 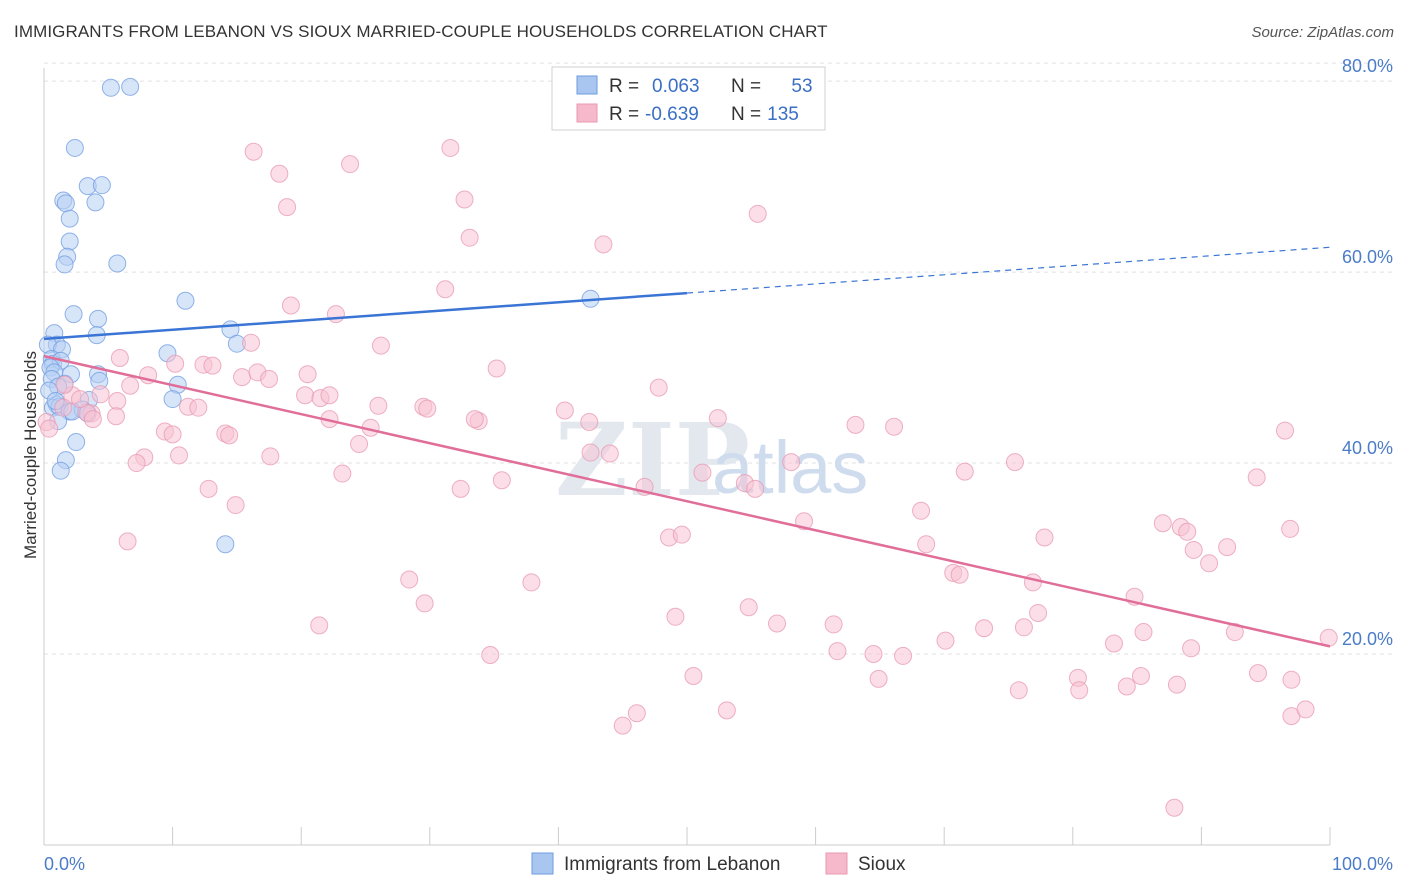 What do you see at coordinates (672, 864) in the screenshot?
I see `bottom-legend-label-lebanon: Immigrants from Lebanon` at bounding box center [672, 864].